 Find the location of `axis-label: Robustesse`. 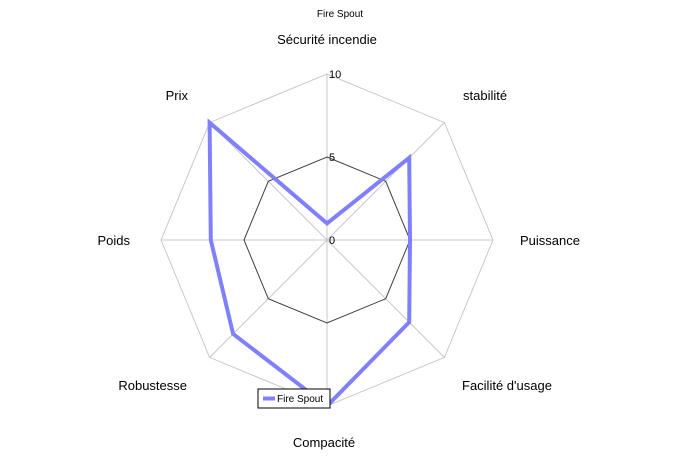

axis-label: Robustesse is located at coordinates (152, 385).